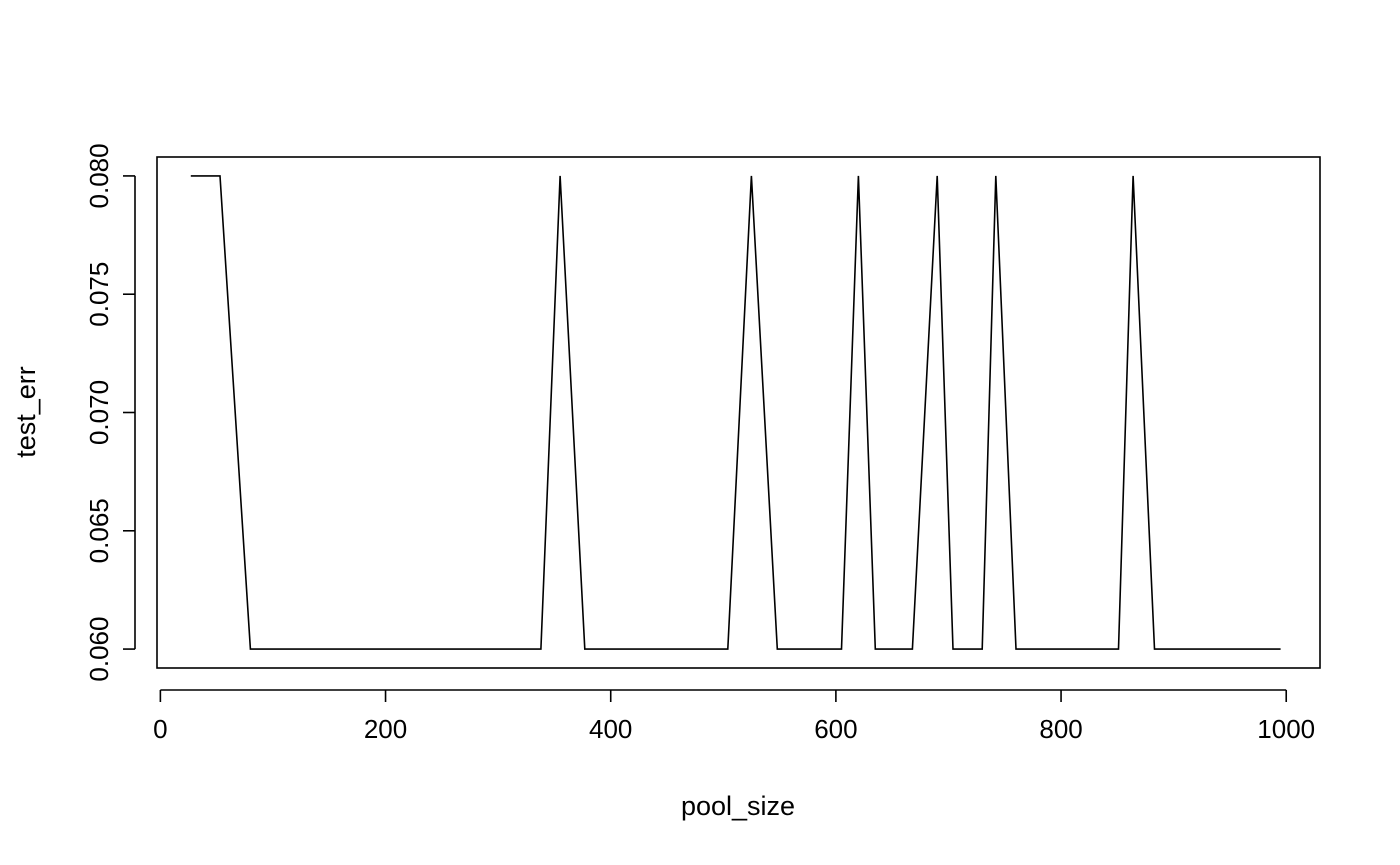 This screenshot has height=865, width=1400. What do you see at coordinates (610, 729) in the screenshot?
I see `x-tick-label: 400` at bounding box center [610, 729].